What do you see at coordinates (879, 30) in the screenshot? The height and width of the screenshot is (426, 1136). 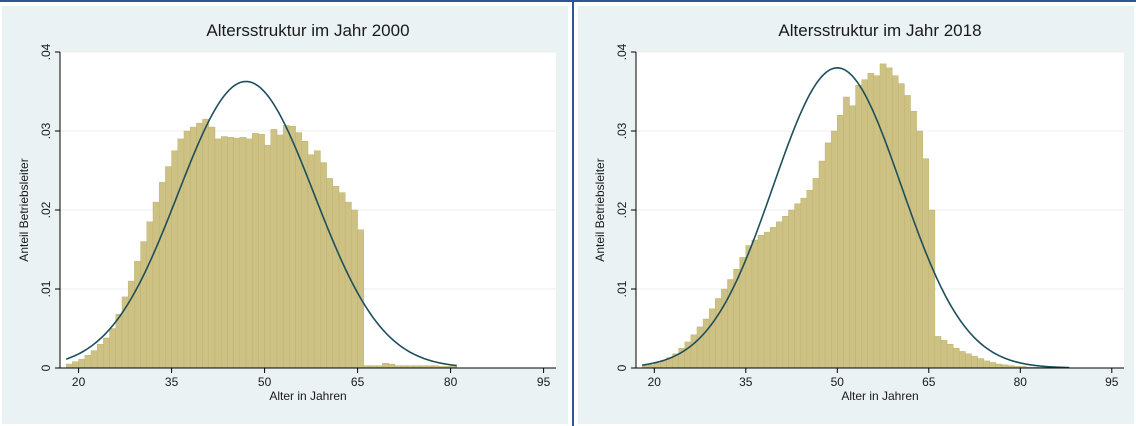 I see `chart-title: Altersstruktur im Jahr 2018` at bounding box center [879, 30].